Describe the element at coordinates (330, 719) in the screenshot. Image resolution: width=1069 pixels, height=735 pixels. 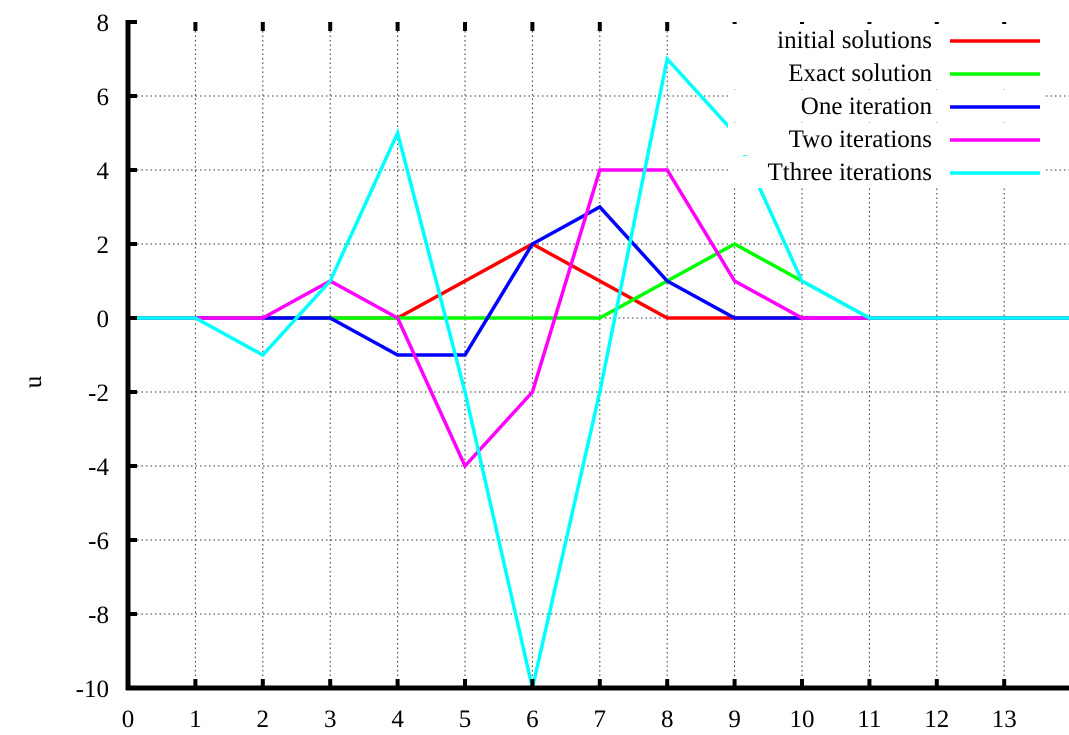
I see `x-tick-label: 3` at that location.